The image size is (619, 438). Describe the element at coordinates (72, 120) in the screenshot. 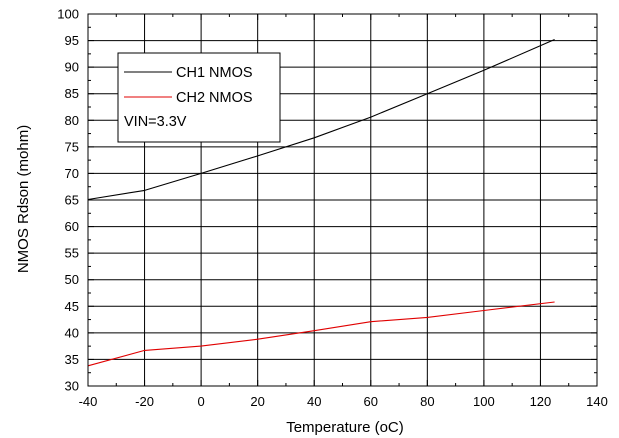

I see `y-tick-label: 80` at that location.